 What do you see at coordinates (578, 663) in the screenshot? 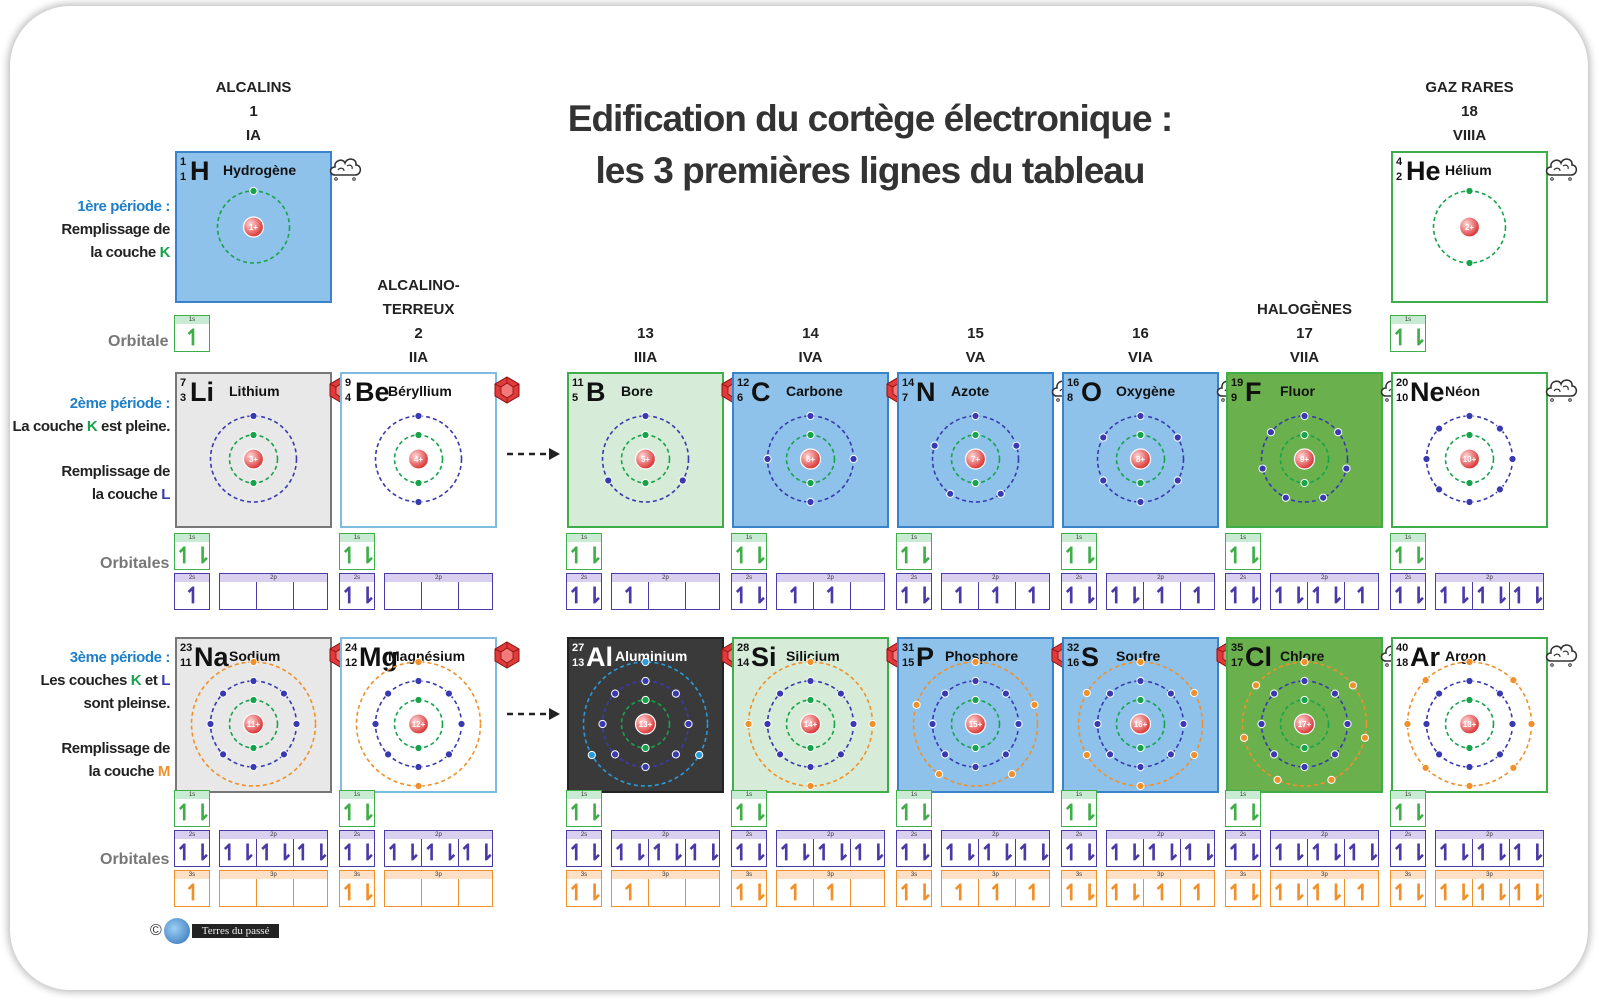
I see `atomic-number: 13` at bounding box center [578, 663].